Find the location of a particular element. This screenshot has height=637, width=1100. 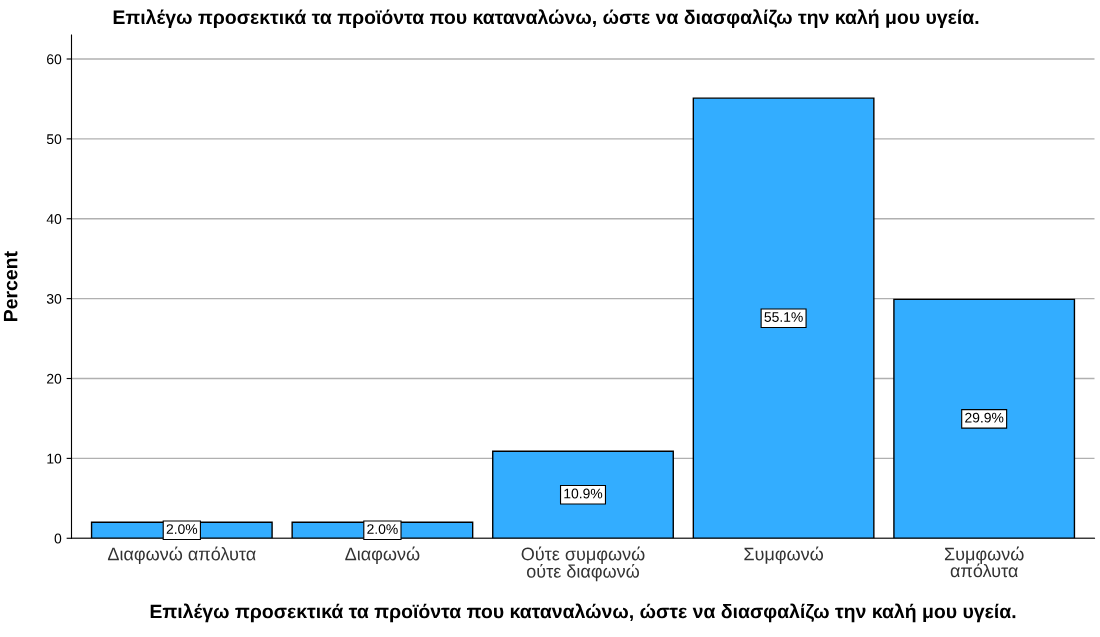

data-label: 10.9% is located at coordinates (583, 493).